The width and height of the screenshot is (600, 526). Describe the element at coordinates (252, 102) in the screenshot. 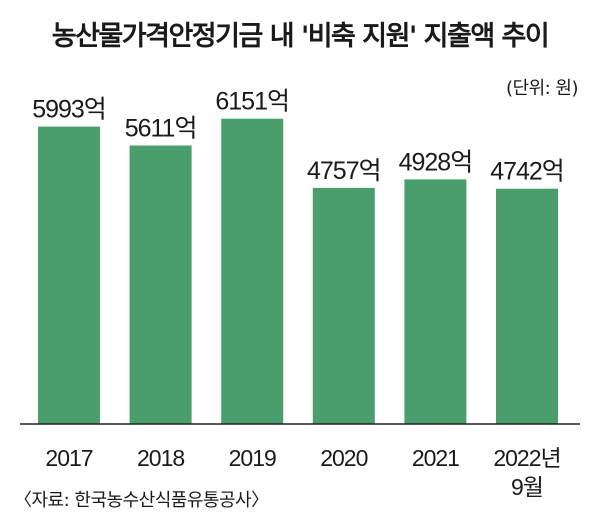

I see `value-label-2: 6151억` at that location.